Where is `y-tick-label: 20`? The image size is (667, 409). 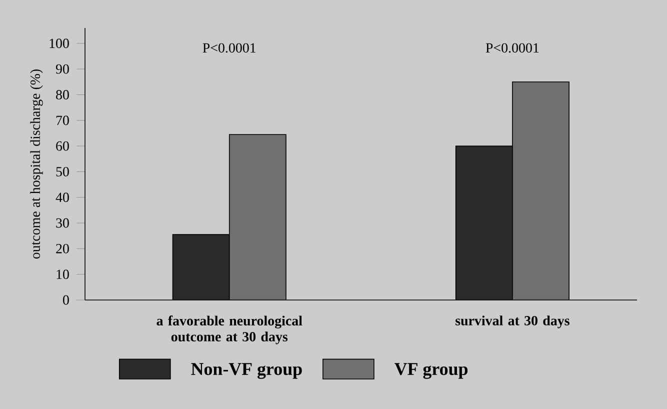 y-tick-label: 20 is located at coordinates (62, 249).